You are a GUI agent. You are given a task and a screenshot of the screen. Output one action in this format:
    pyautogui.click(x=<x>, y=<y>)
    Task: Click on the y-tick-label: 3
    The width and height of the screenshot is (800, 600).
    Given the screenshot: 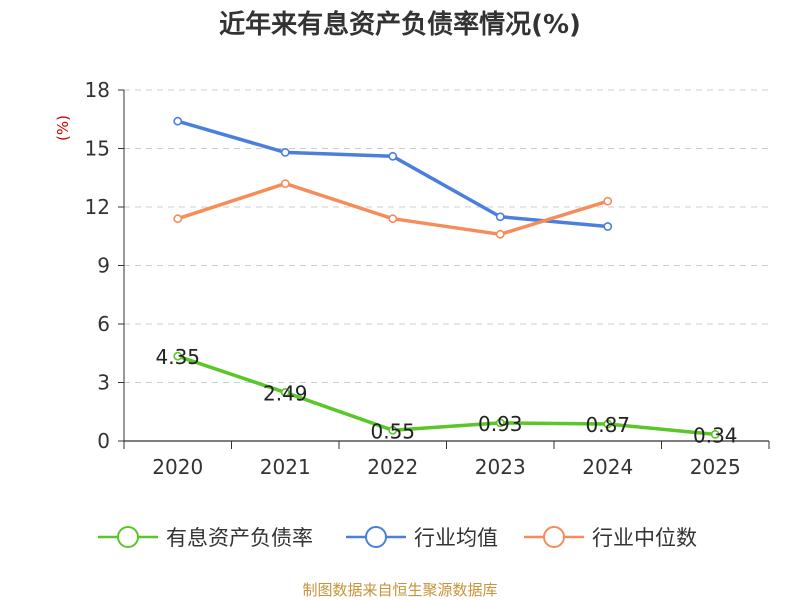 What is the action you would take?
    pyautogui.click(x=103, y=383)
    